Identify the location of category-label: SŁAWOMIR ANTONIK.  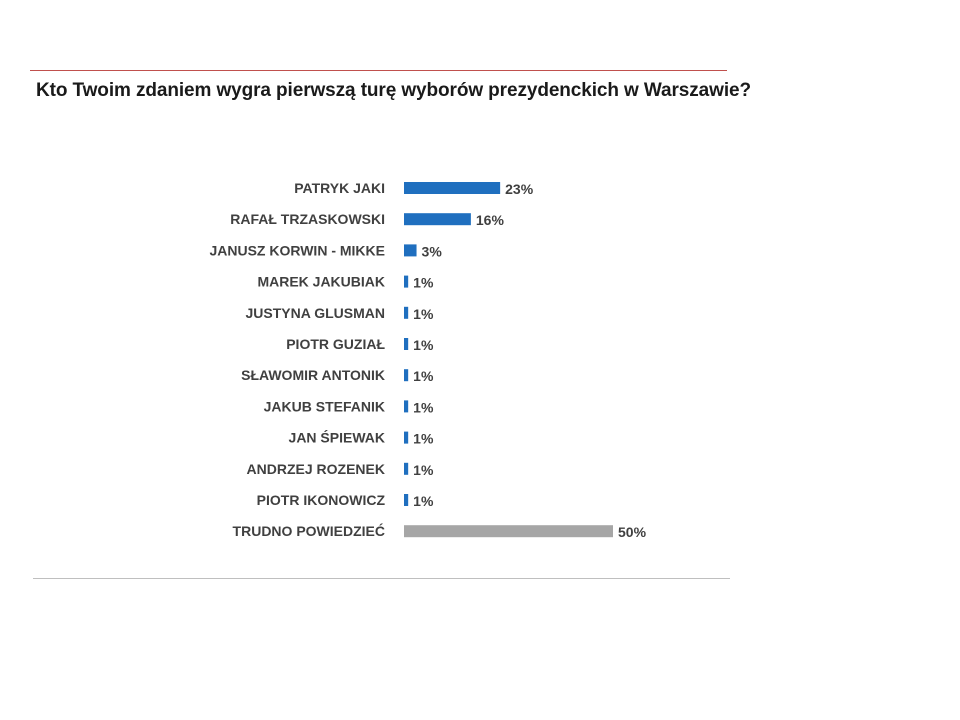
(313, 375).